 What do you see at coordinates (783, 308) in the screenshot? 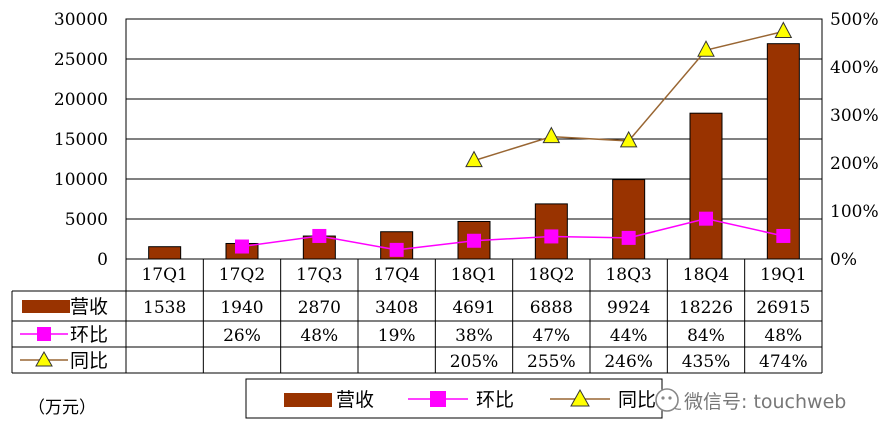
I see `table-cell-value: 26915` at bounding box center [783, 308].